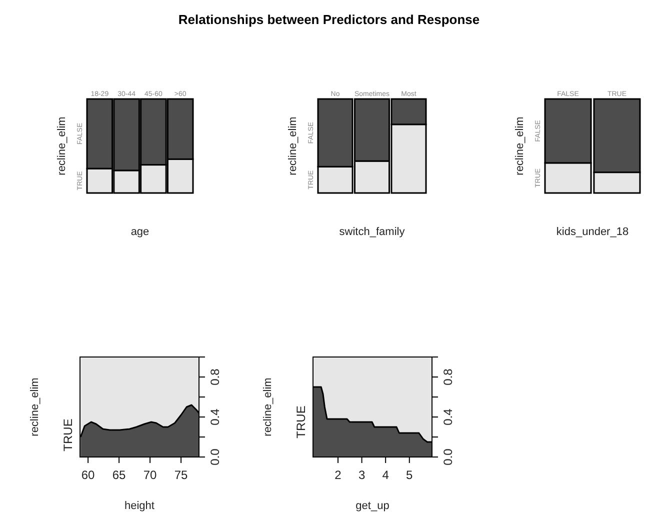 The image size is (659, 532). Describe the element at coordinates (140, 232) in the screenshot. I see `x-axis-title: age` at that location.